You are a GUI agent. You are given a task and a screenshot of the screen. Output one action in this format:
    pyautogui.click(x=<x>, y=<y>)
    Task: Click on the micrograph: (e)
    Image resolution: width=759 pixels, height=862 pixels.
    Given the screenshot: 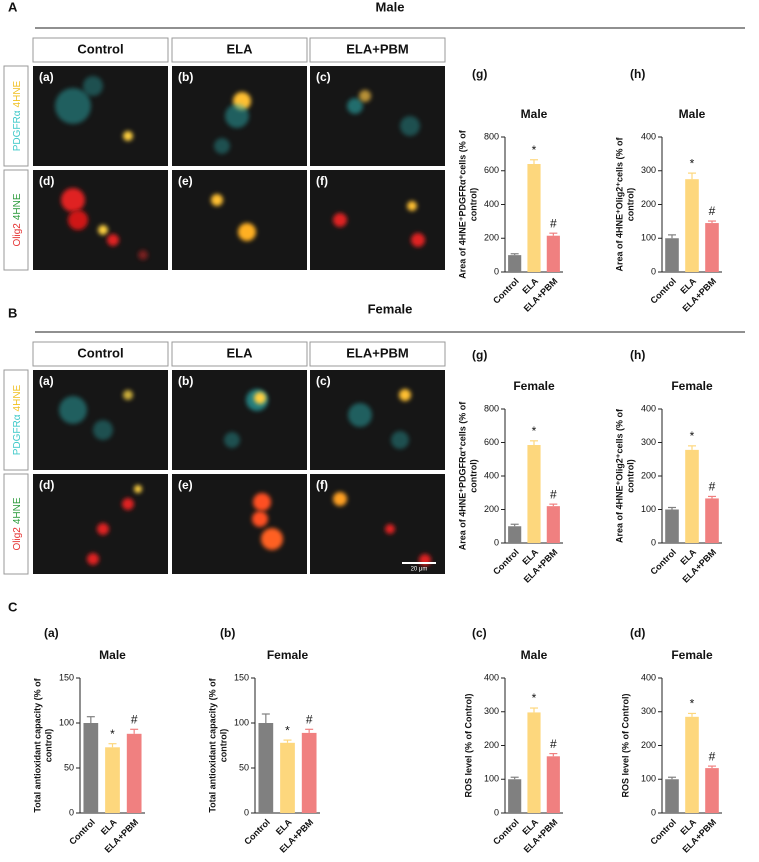 What is the action you would take?
    pyautogui.click(x=239, y=524)
    